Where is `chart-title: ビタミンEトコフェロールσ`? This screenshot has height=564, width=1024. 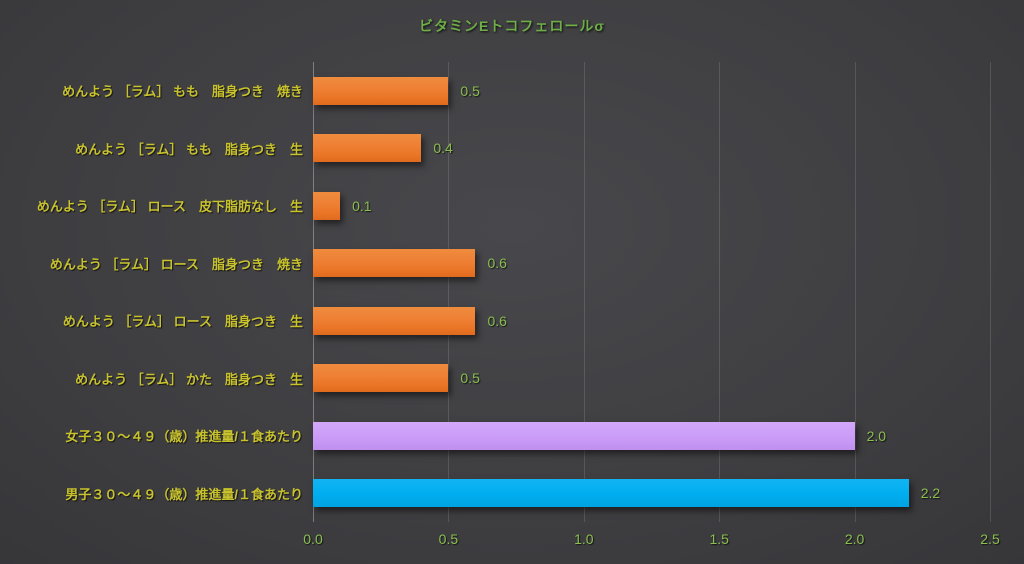 chart-title: ビタミンEトコフェロールσ is located at coordinates (512, 26).